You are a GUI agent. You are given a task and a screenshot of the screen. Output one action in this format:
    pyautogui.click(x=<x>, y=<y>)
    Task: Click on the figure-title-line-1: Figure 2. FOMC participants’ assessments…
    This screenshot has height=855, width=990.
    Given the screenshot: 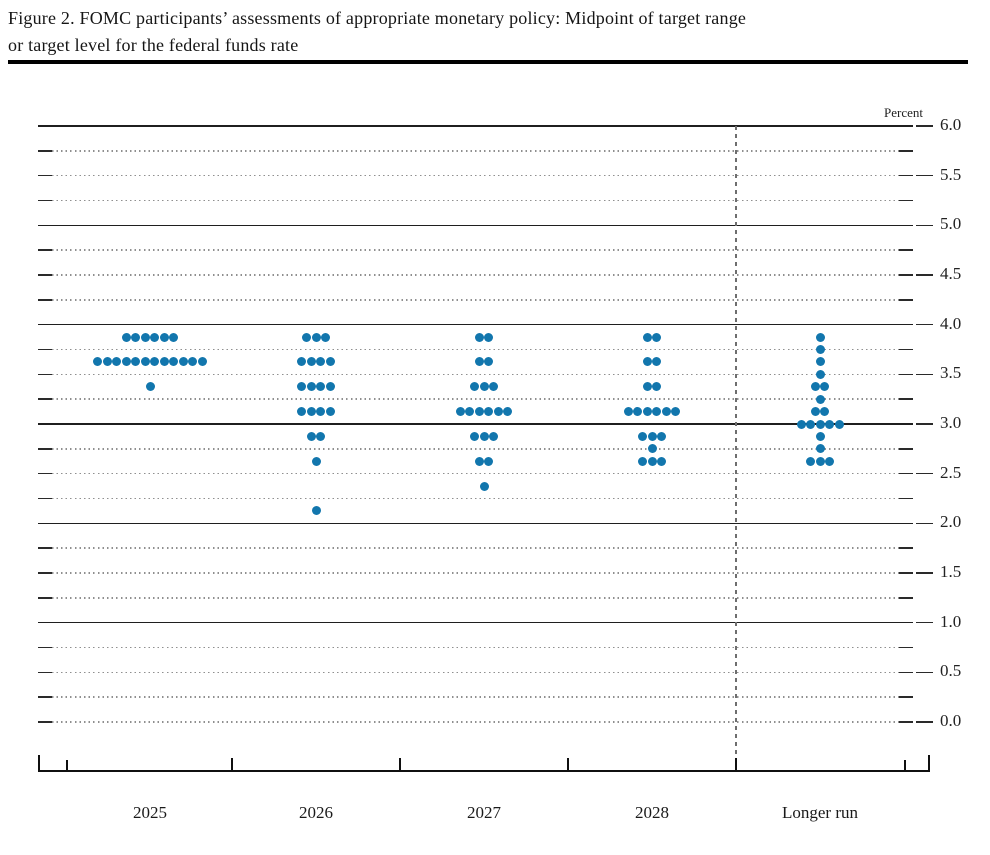 What is the action you would take?
    pyautogui.click(x=377, y=18)
    